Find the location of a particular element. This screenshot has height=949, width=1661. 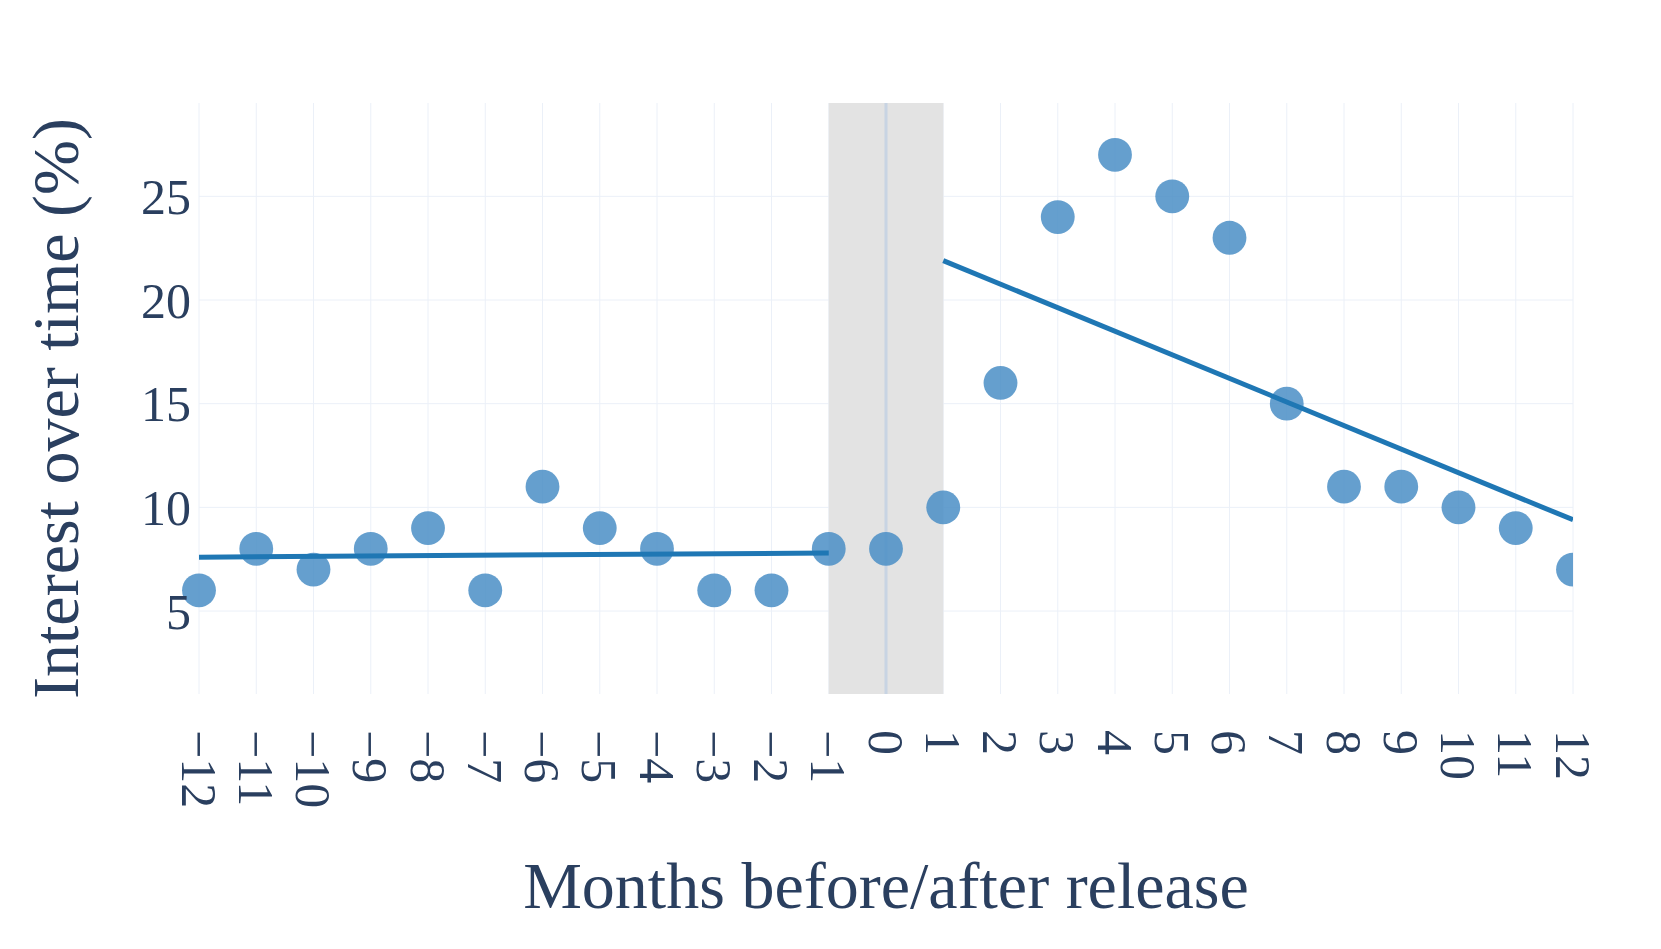

x-tick-label: 6 is located at coordinates (1229, 742).